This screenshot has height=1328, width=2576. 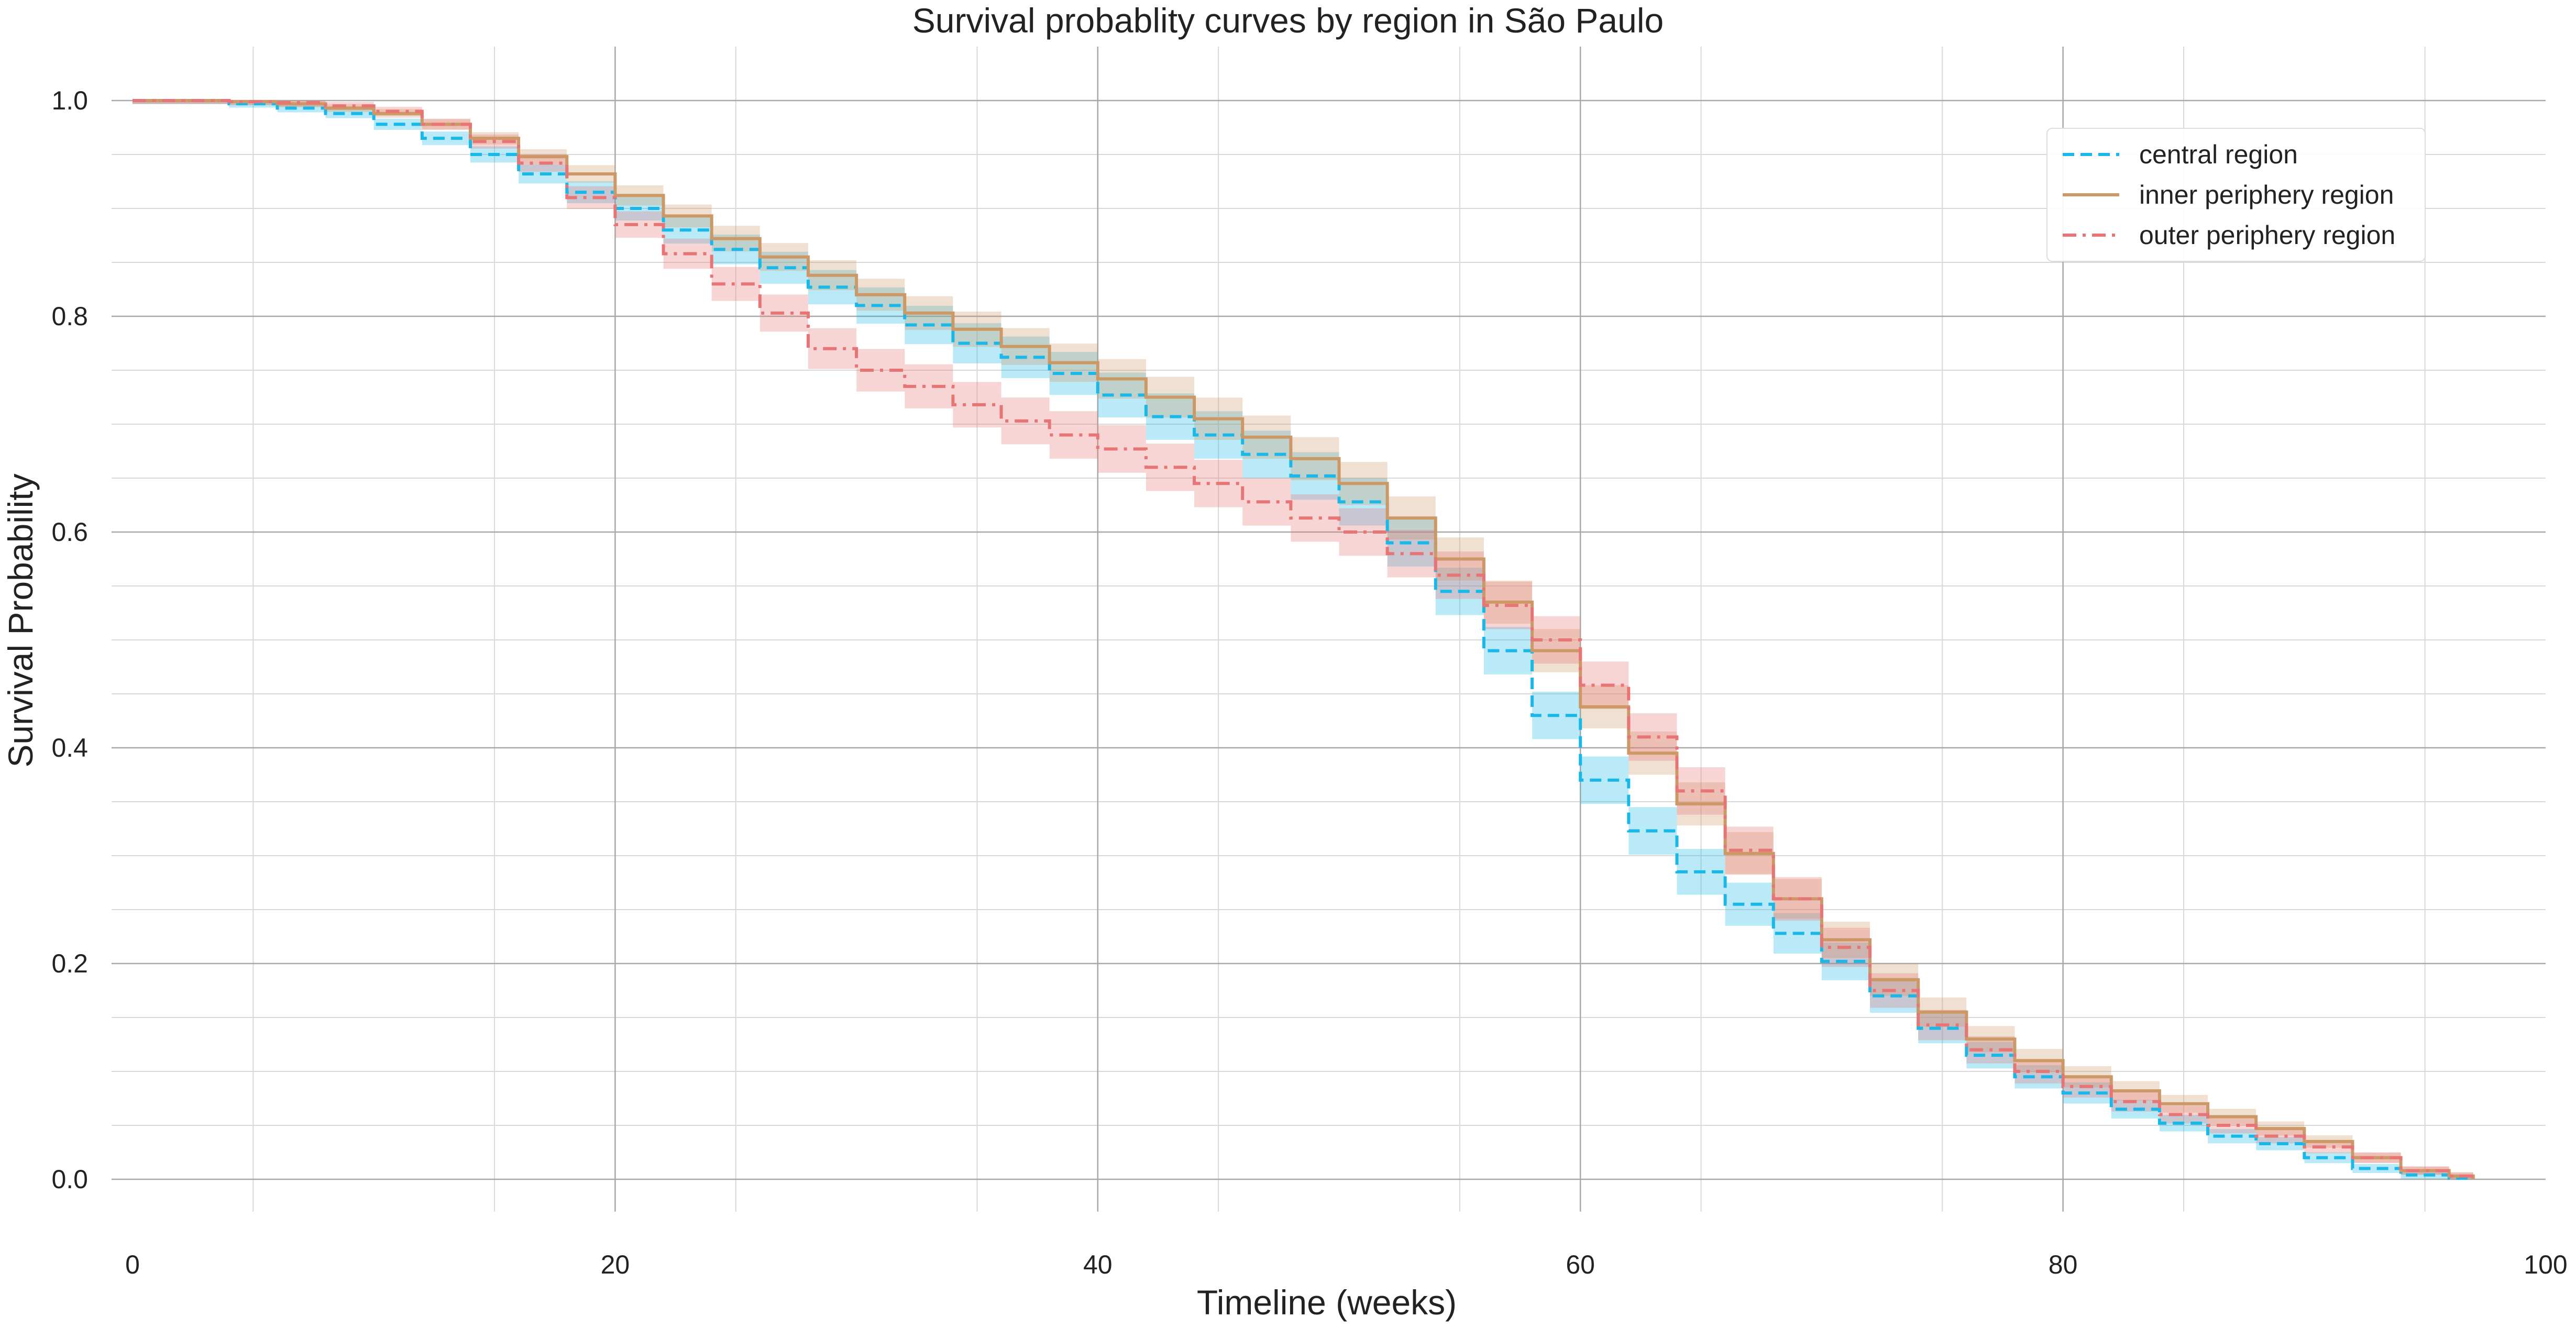 What do you see at coordinates (2266, 194) in the screenshot?
I see `legend-label: inner periphery region` at bounding box center [2266, 194].